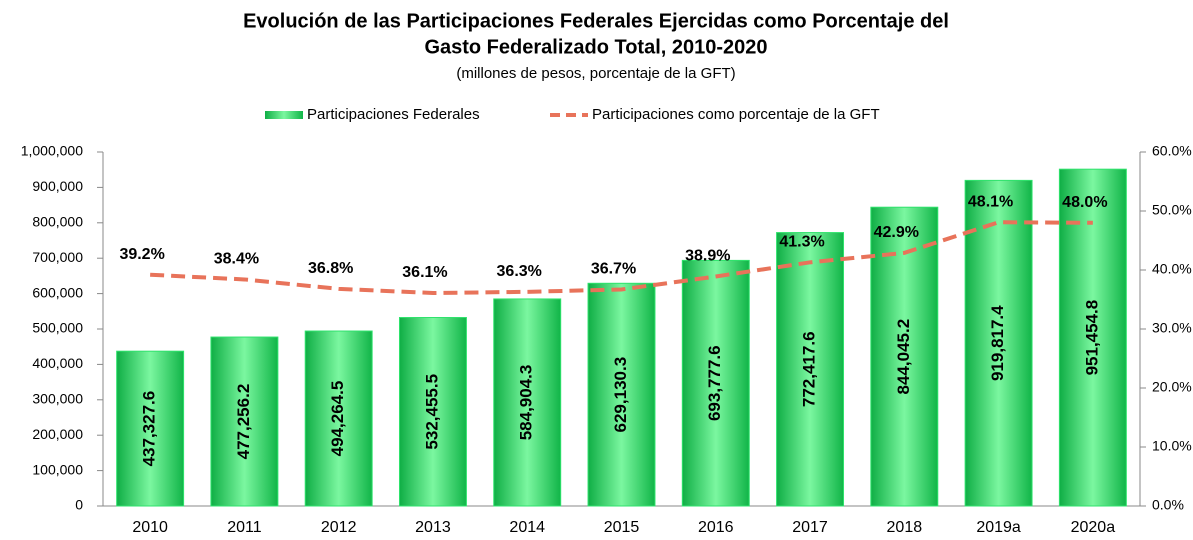 This screenshot has width=1193, height=540. Describe the element at coordinates (339, 527) in the screenshot. I see `x-tick-label: 2012` at that location.